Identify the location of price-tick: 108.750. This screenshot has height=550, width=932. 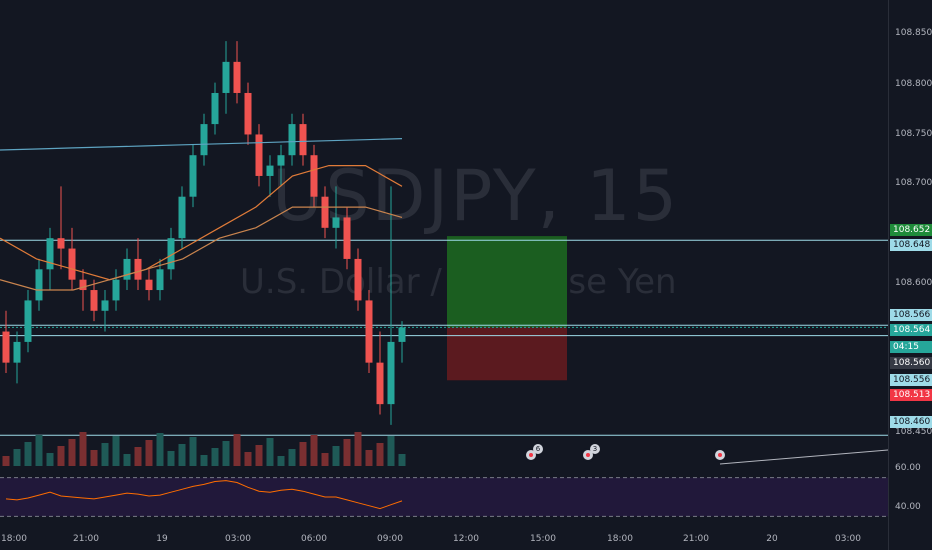
(913, 134).